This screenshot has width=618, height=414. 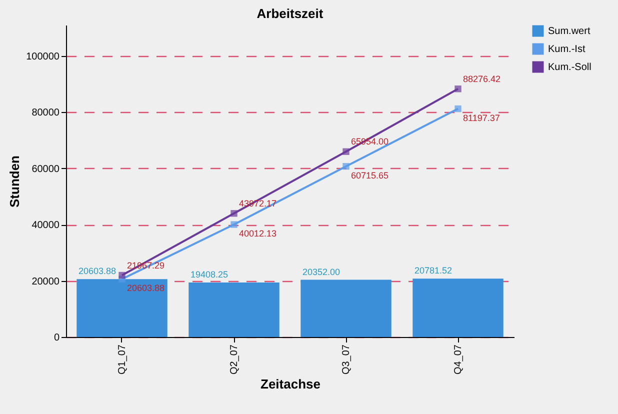 What do you see at coordinates (46, 282) in the screenshot?
I see `y-tick-label: 20000` at bounding box center [46, 282].